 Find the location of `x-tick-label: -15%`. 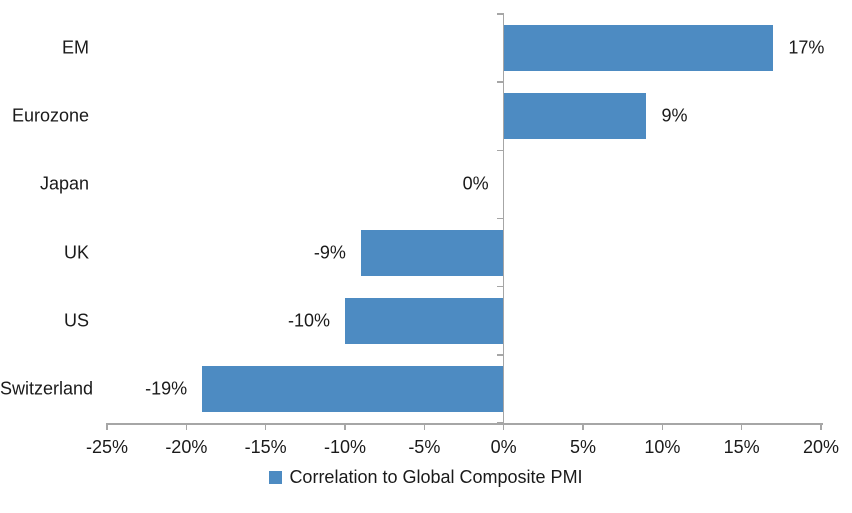

x-tick-label: -15% is located at coordinates (265, 447).